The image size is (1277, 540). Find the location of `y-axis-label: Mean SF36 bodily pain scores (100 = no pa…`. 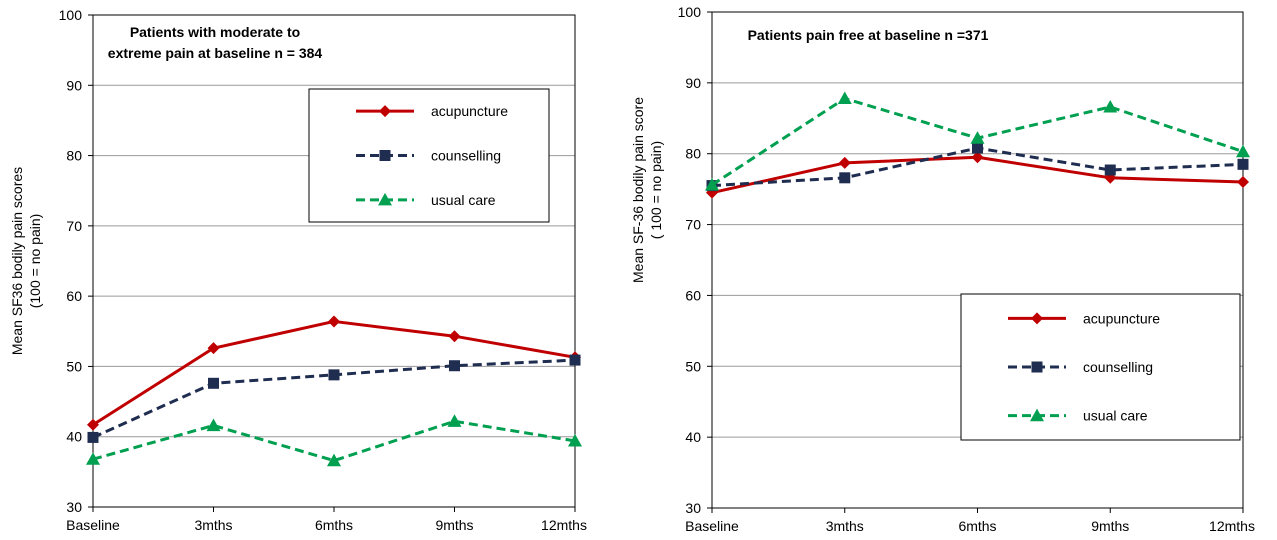

y-axis-label: Mean SF36 bodily pain scores (100 = no pa… is located at coordinates (26, 261).